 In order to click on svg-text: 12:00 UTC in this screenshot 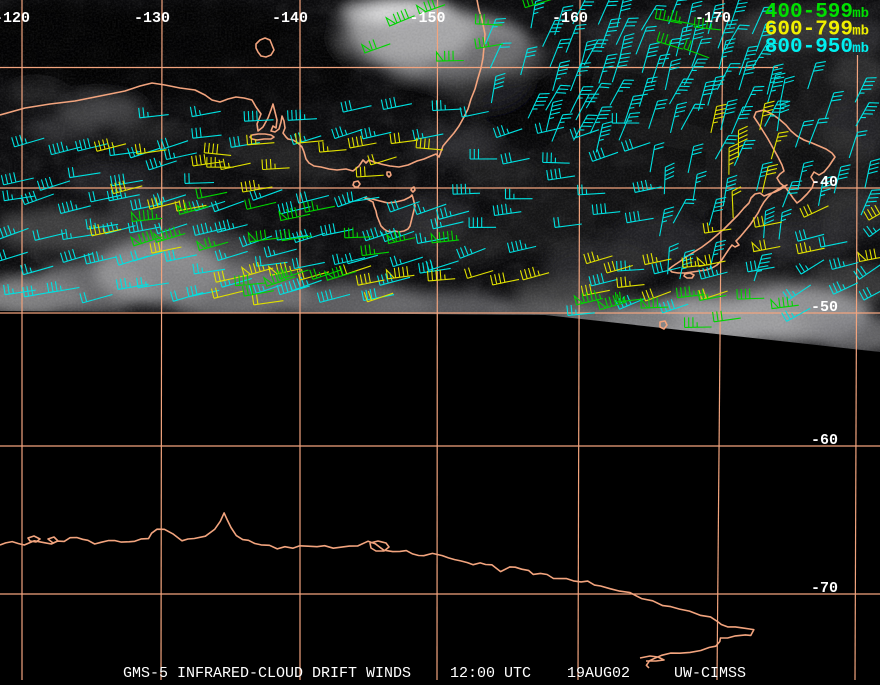, I will do `click(490, 672)`.